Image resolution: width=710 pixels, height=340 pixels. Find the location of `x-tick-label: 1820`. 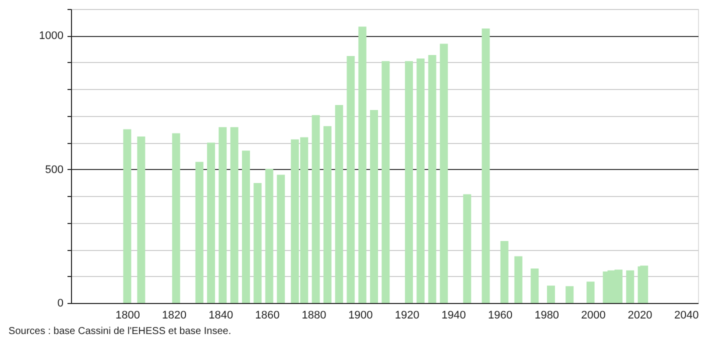

x-tick-label: 1820 is located at coordinates (174, 316).